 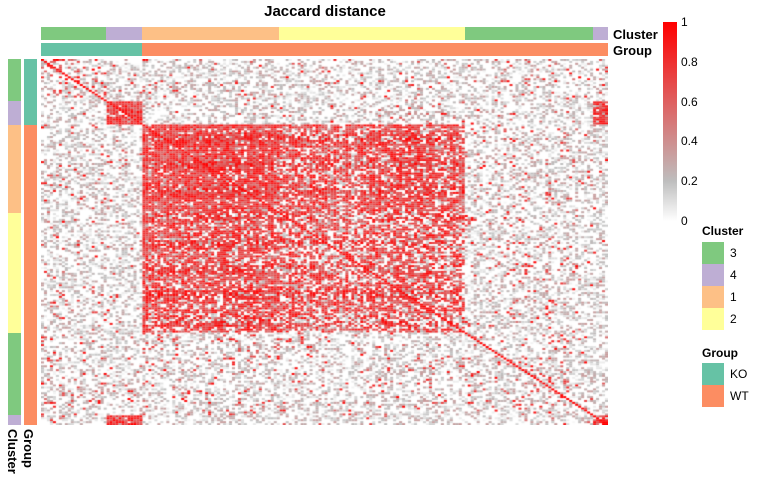 I want to click on cluster-legend-label: 3, so click(x=733, y=253).